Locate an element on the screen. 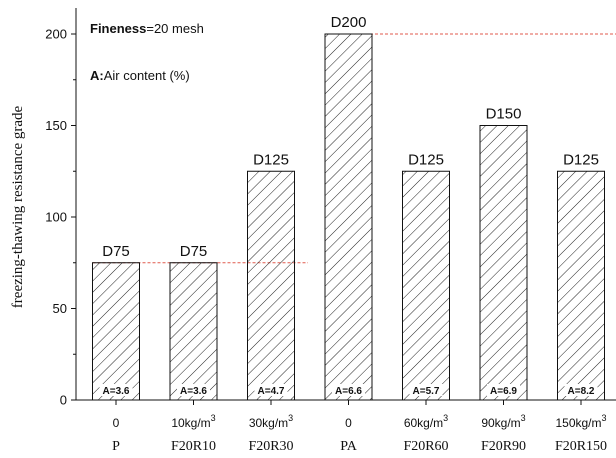 Image resolution: width=616 pixels, height=458 pixels. bar-group: A=8.2 D125 is located at coordinates (581, 276).